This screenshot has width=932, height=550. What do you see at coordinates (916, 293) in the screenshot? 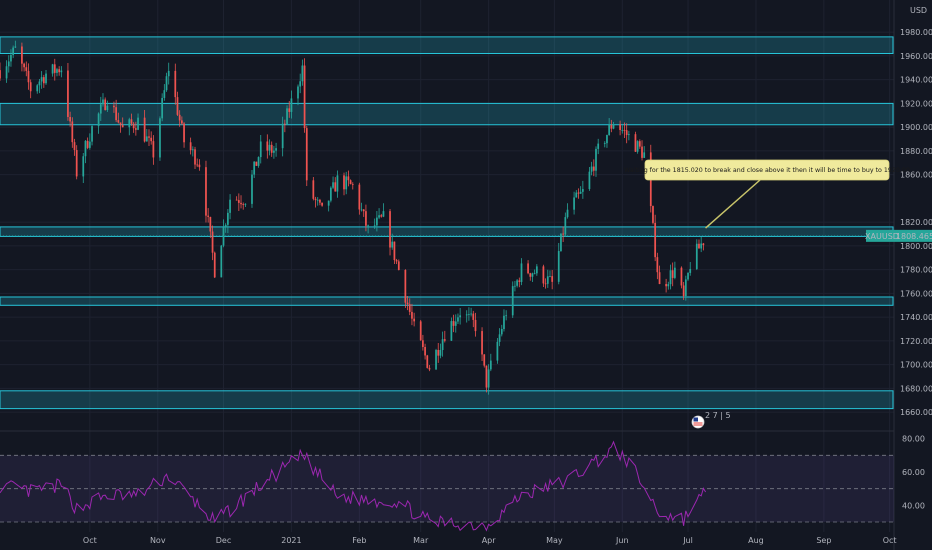
I see `price-tick-label: 1760.000` at bounding box center [916, 293].